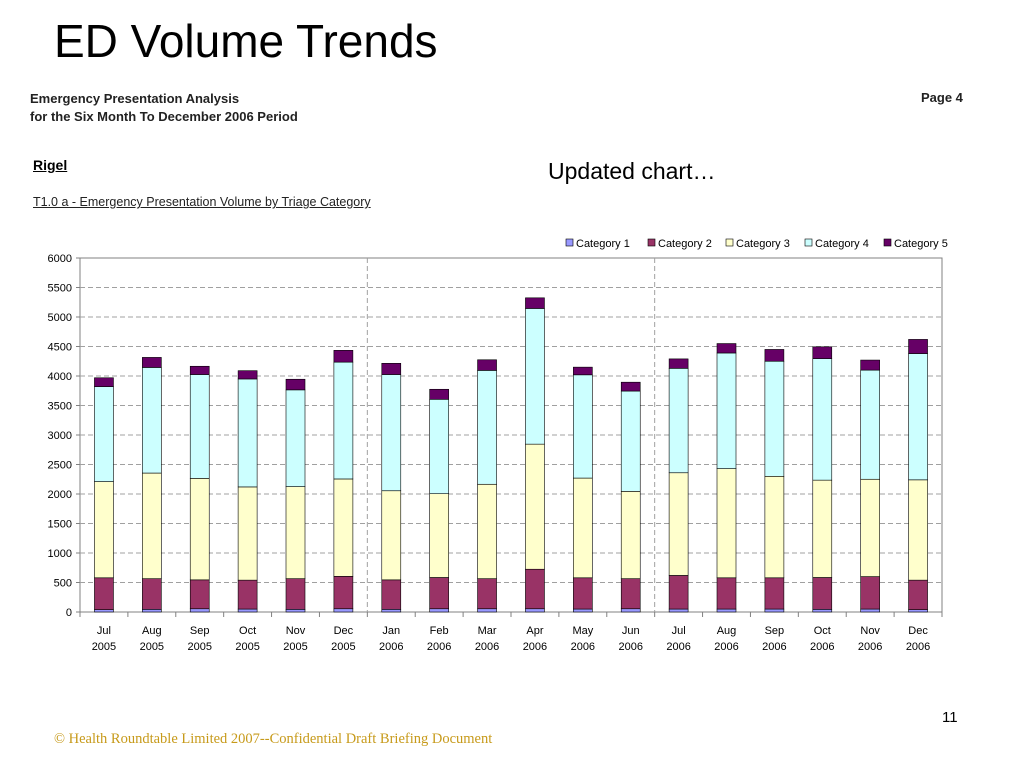 The image size is (1024, 768). Describe the element at coordinates (200, 631) in the screenshot. I see `x-tick-label-month: Sep` at that location.